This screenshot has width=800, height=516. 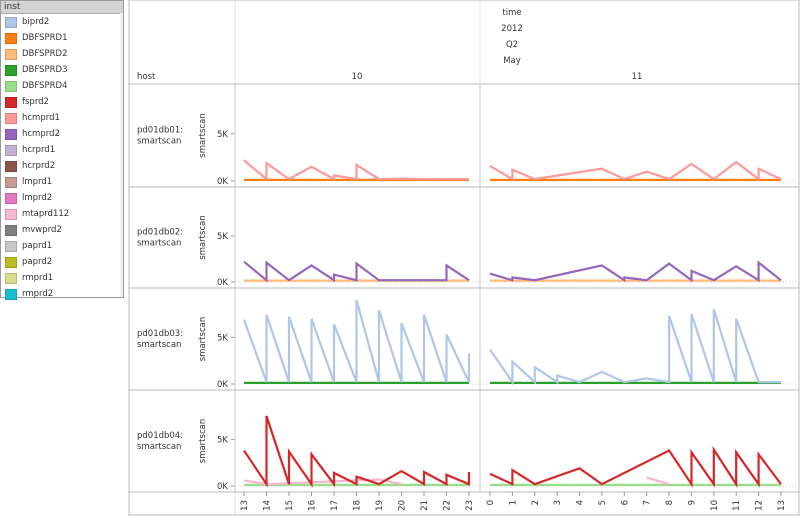 I want to click on header-quarter: Q2, so click(x=512, y=45).